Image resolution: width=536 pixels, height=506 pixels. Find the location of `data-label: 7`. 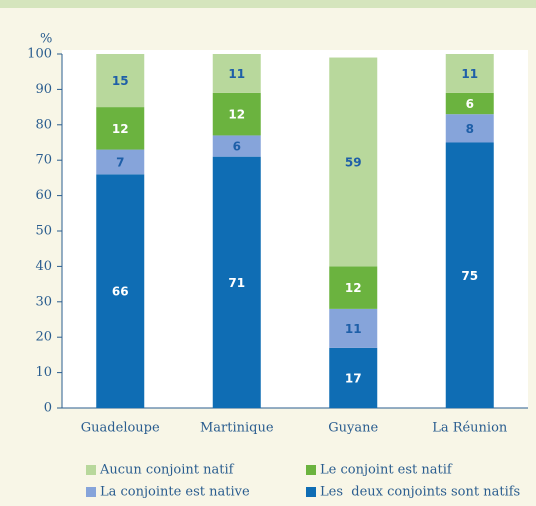

data-label: 7 is located at coordinates (120, 162).